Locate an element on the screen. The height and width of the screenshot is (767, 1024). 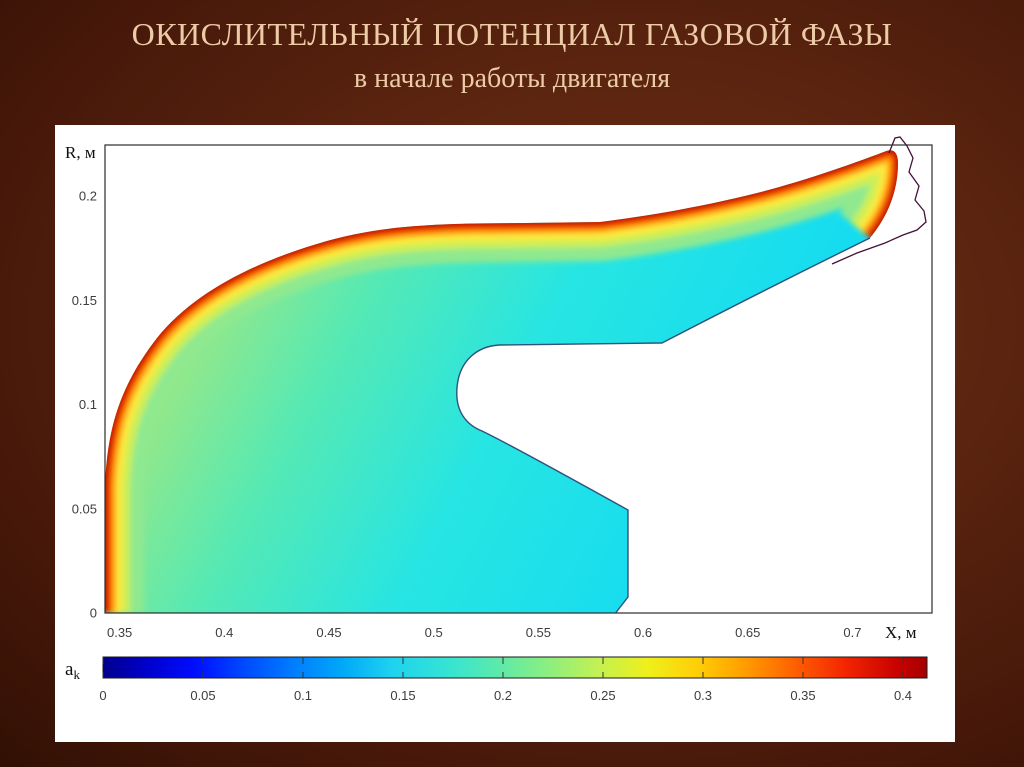
tick-label: 0.5 is located at coordinates (434, 632).